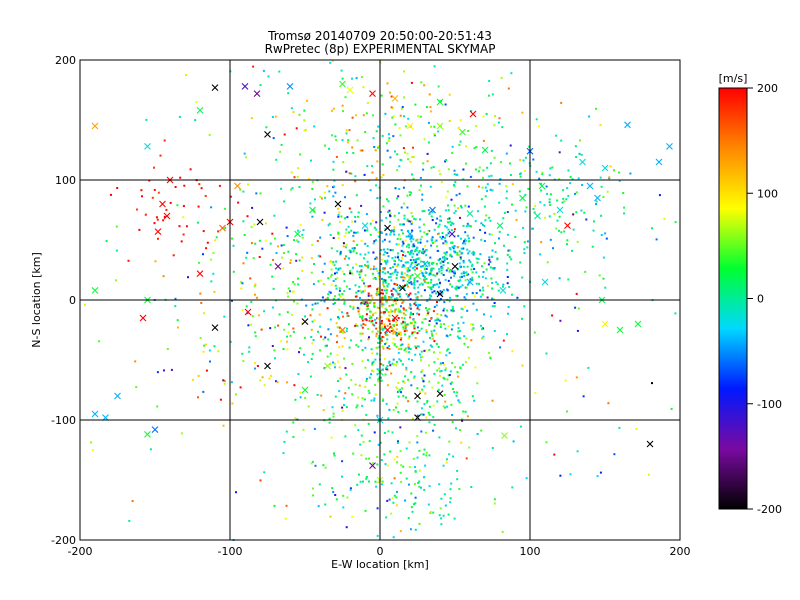  Describe the element at coordinates (440, 126) in the screenshot. I see `data-point-cross` at that location.